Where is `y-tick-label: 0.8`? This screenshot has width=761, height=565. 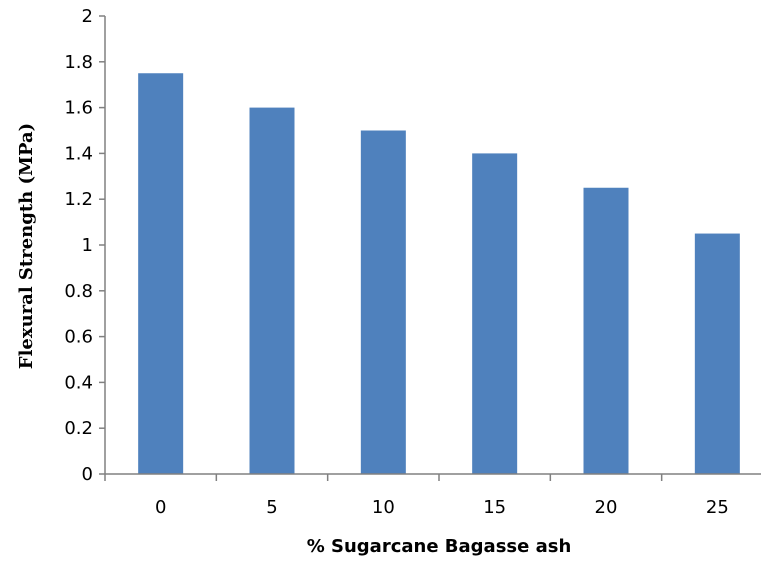
y-tick-label: 0.8 is located at coordinates (78, 291).